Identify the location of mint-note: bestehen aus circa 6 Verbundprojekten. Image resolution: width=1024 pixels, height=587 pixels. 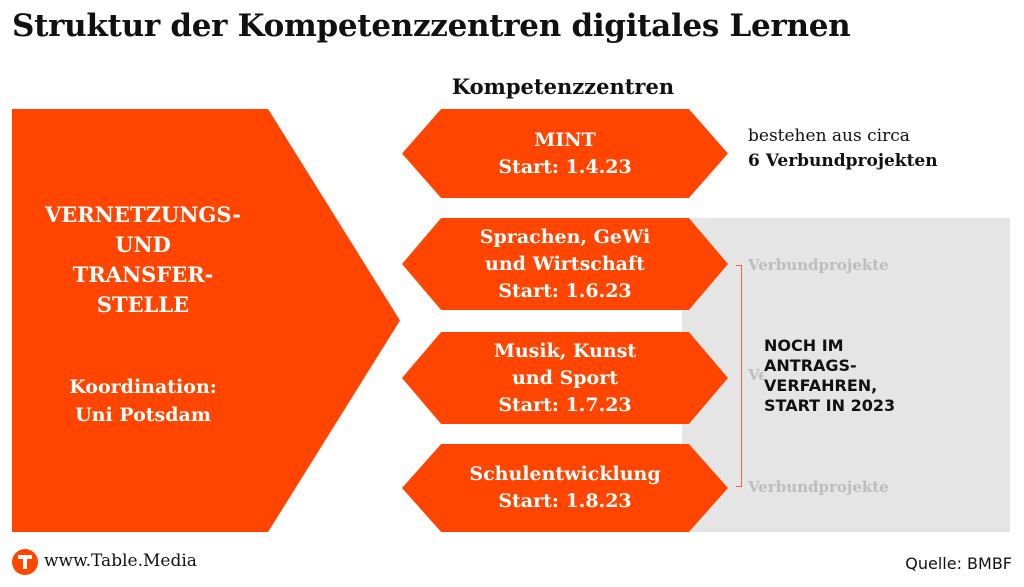
(843, 149).